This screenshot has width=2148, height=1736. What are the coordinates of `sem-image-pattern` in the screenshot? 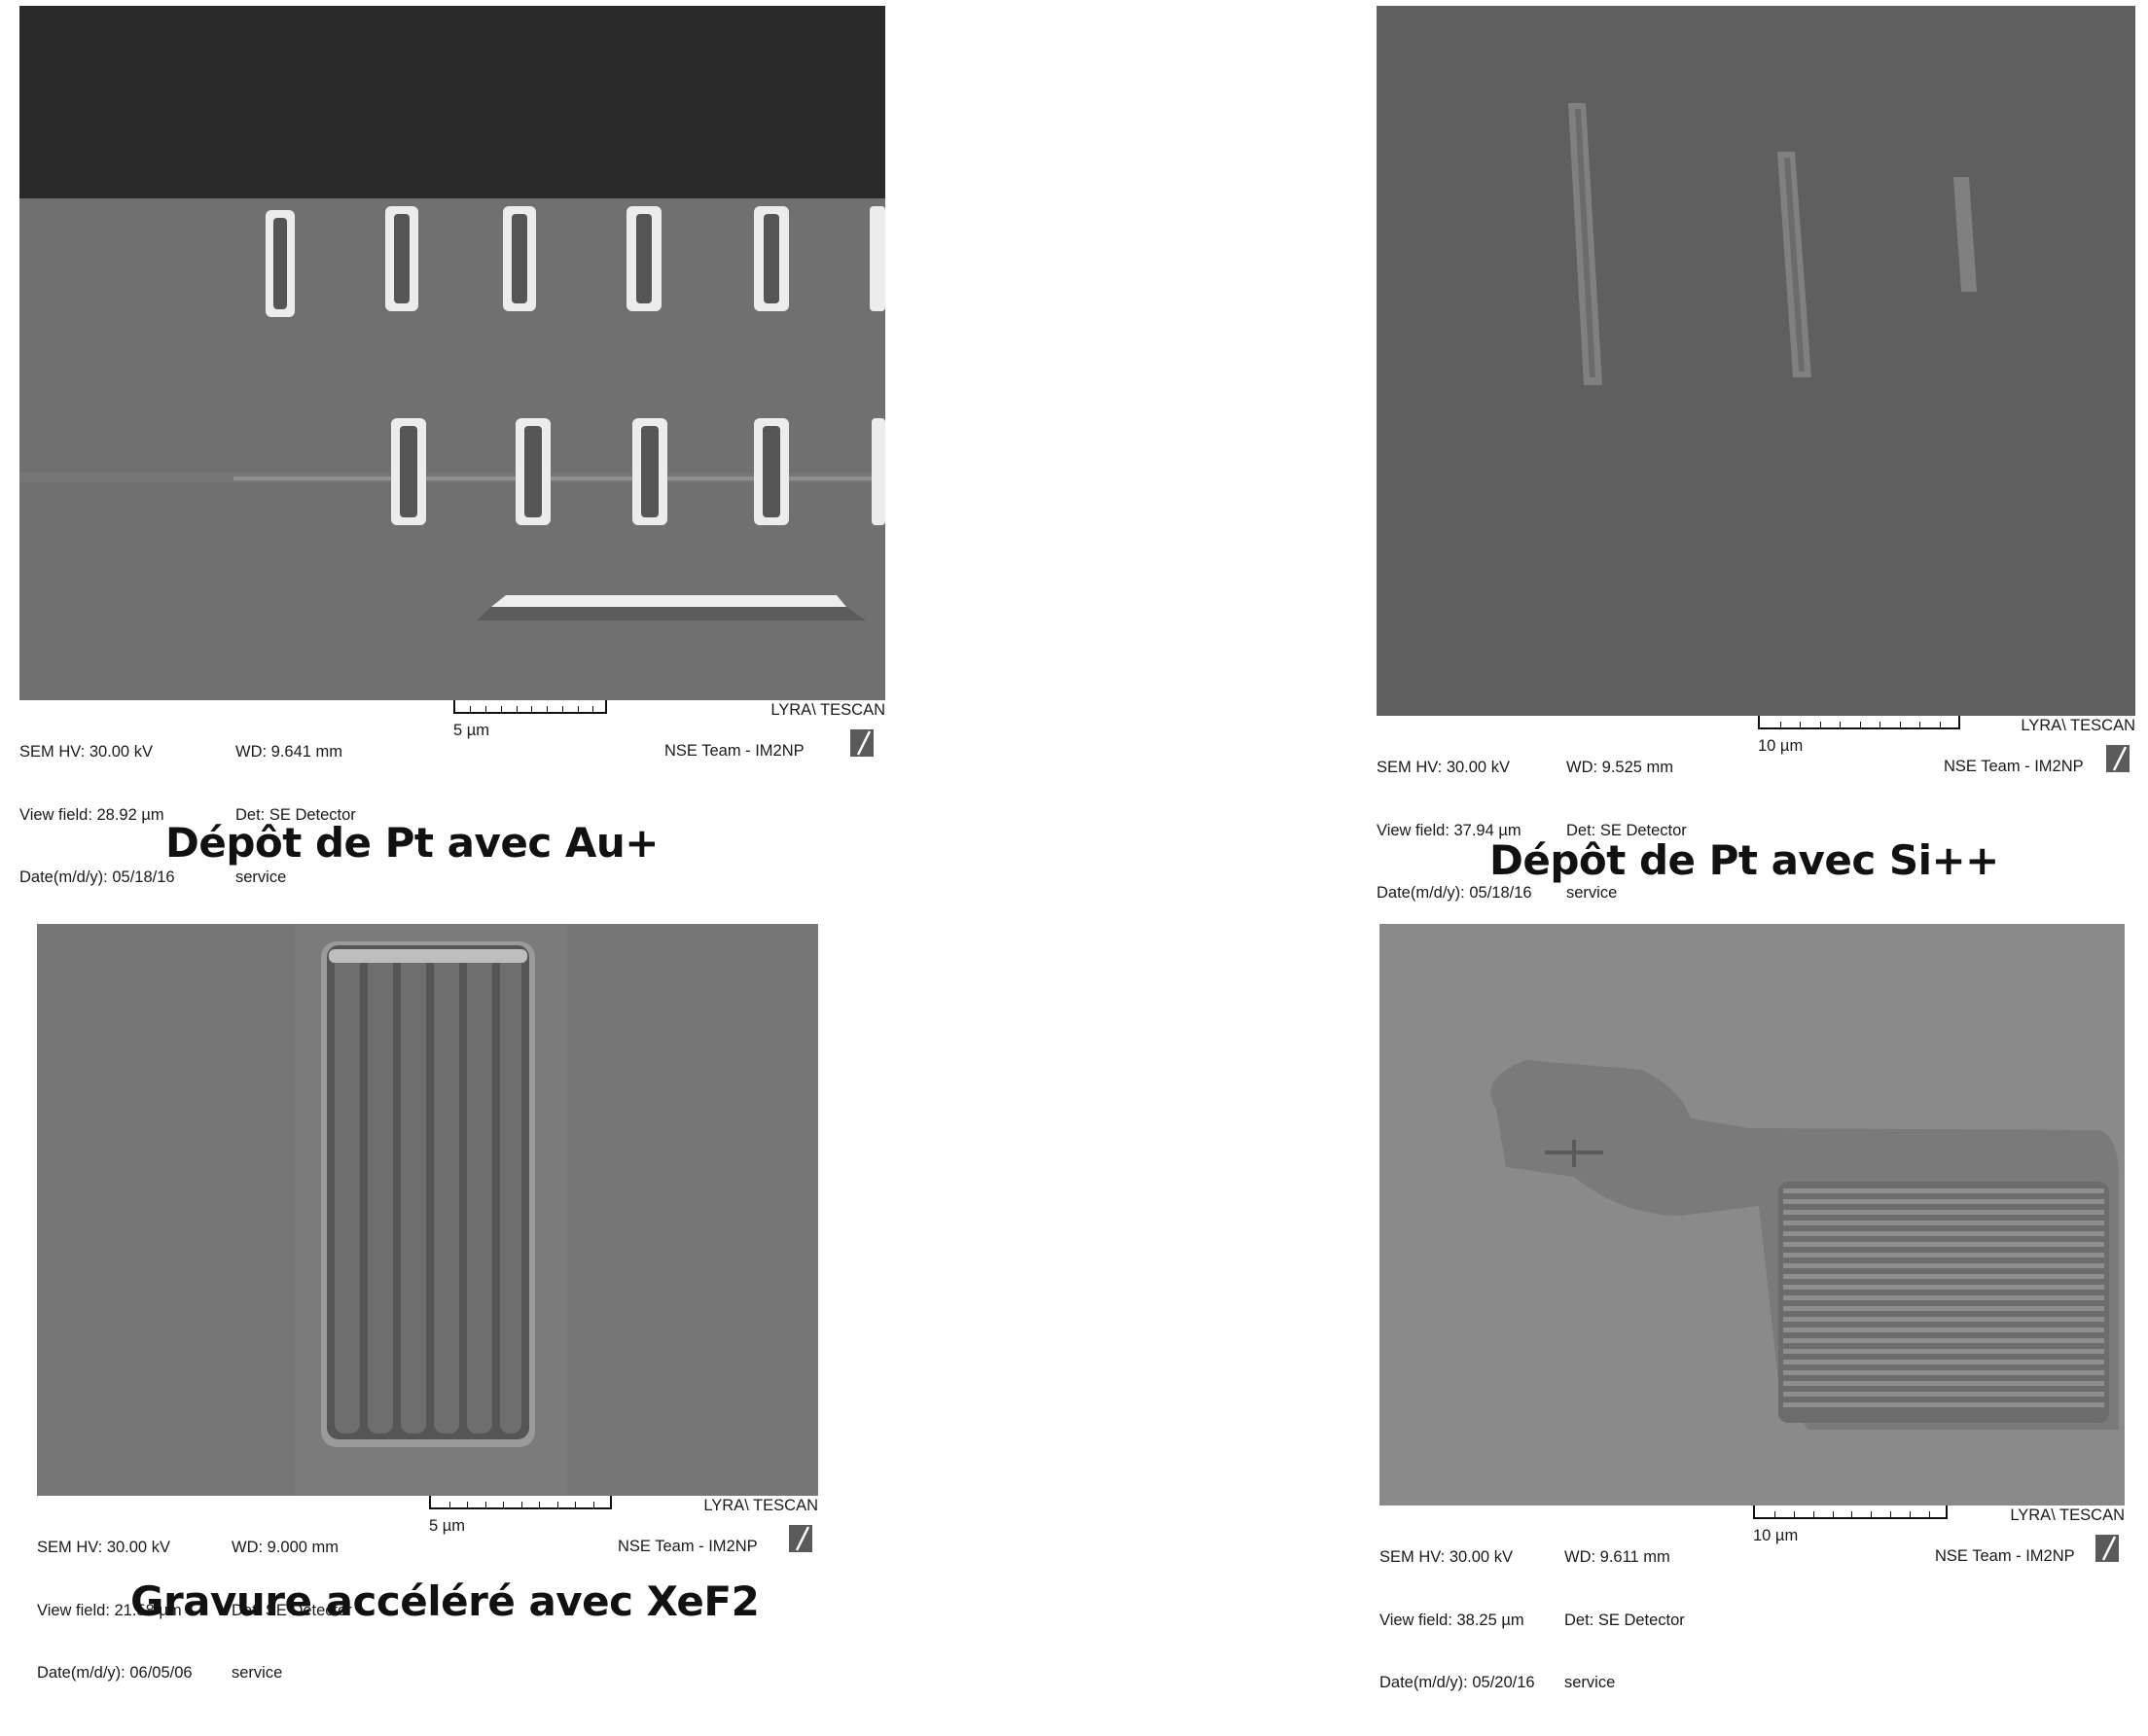 It's located at (1752, 1215).